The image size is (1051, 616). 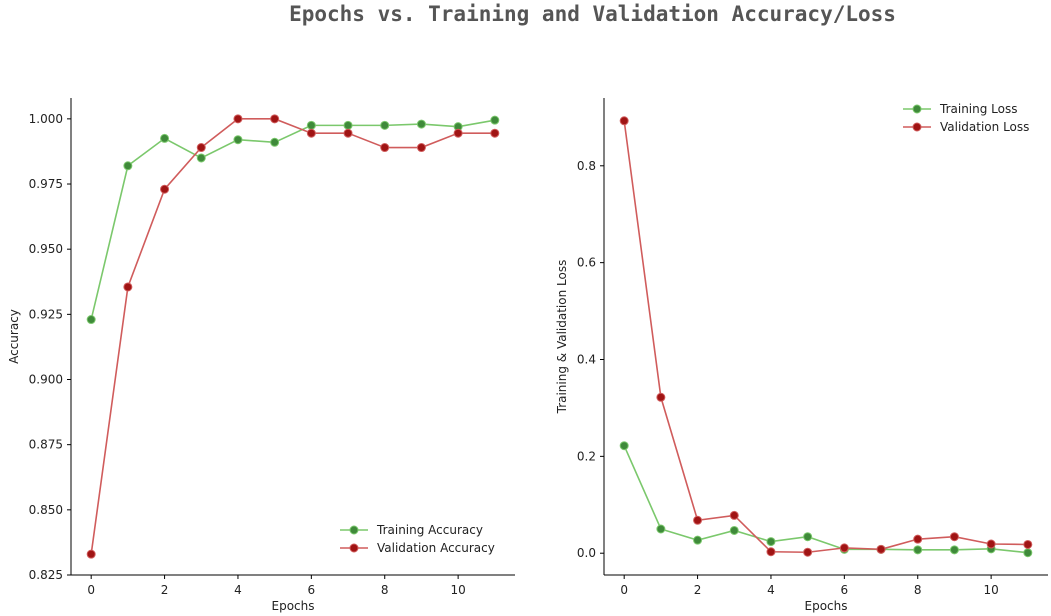 I want to click on y-tick-label: 1.000, so click(x=46, y=119).